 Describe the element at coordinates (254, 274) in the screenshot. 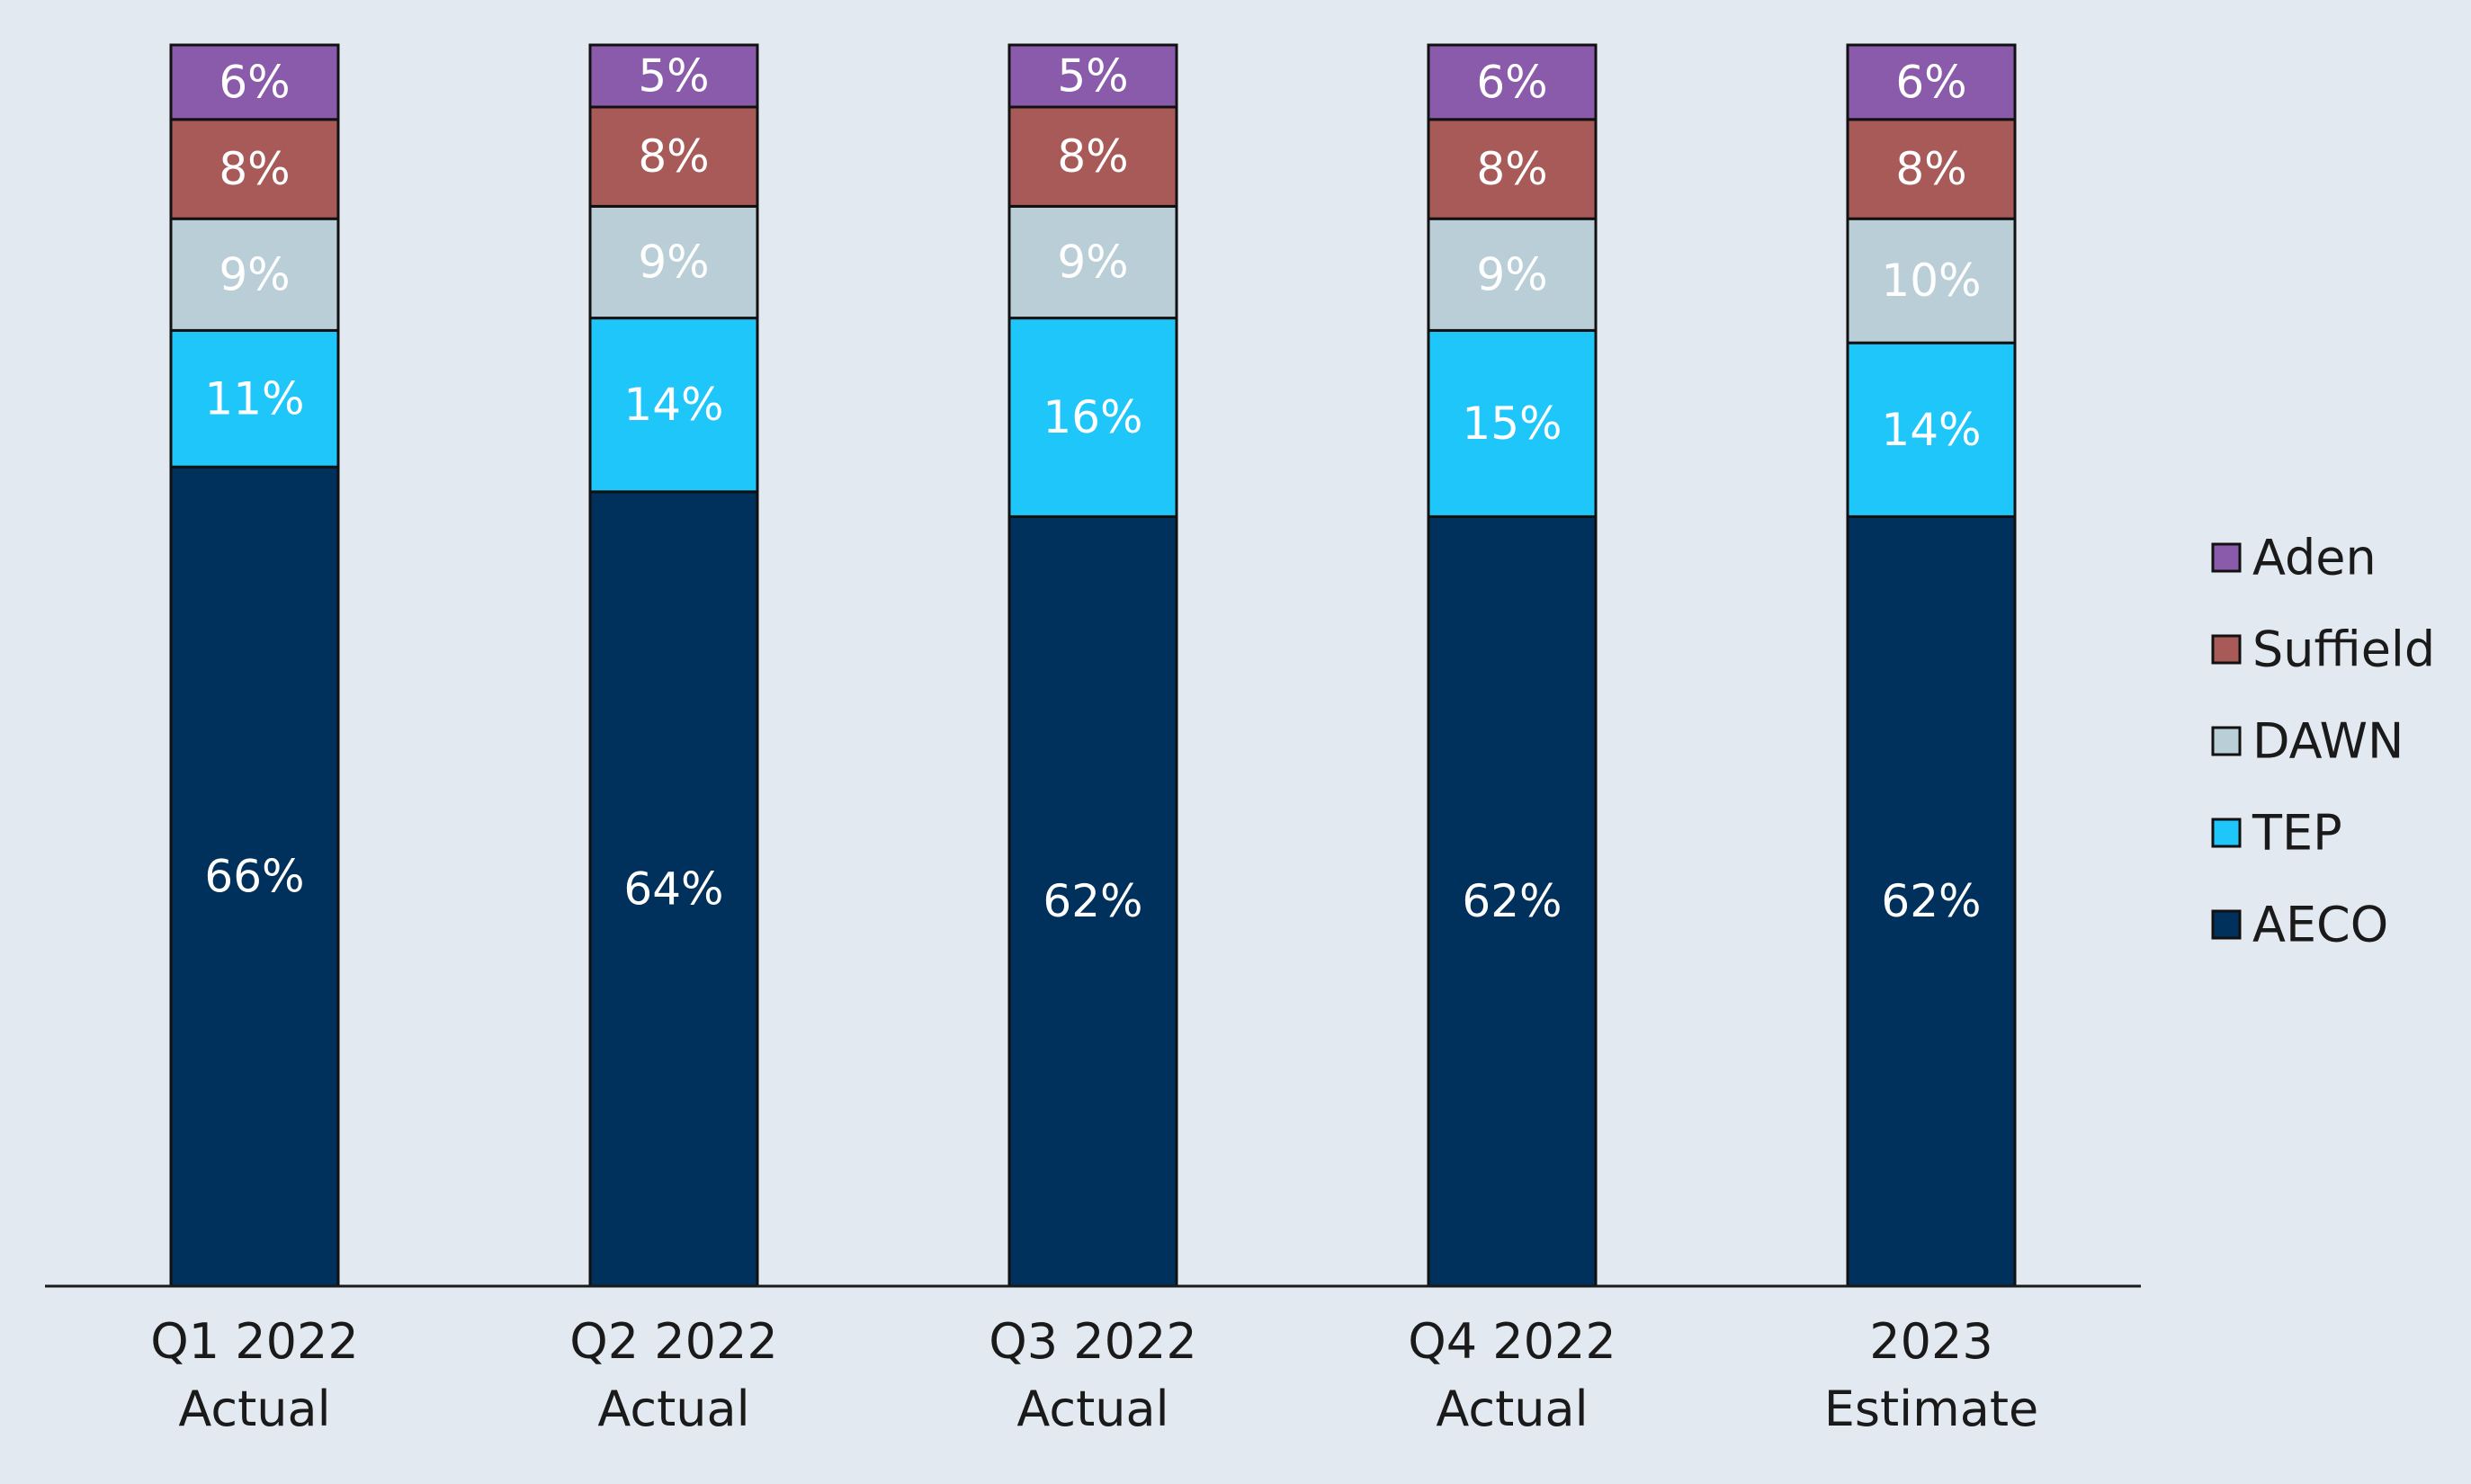

I see `data-label-dawn-1: 9%` at that location.